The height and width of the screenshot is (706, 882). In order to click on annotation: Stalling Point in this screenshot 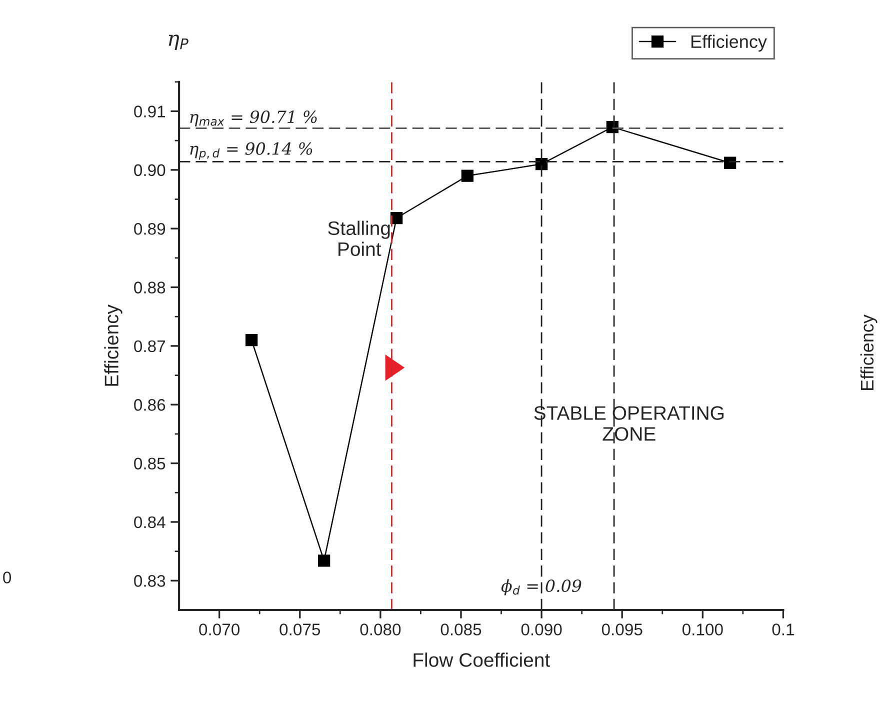, I will do `click(359, 238)`.